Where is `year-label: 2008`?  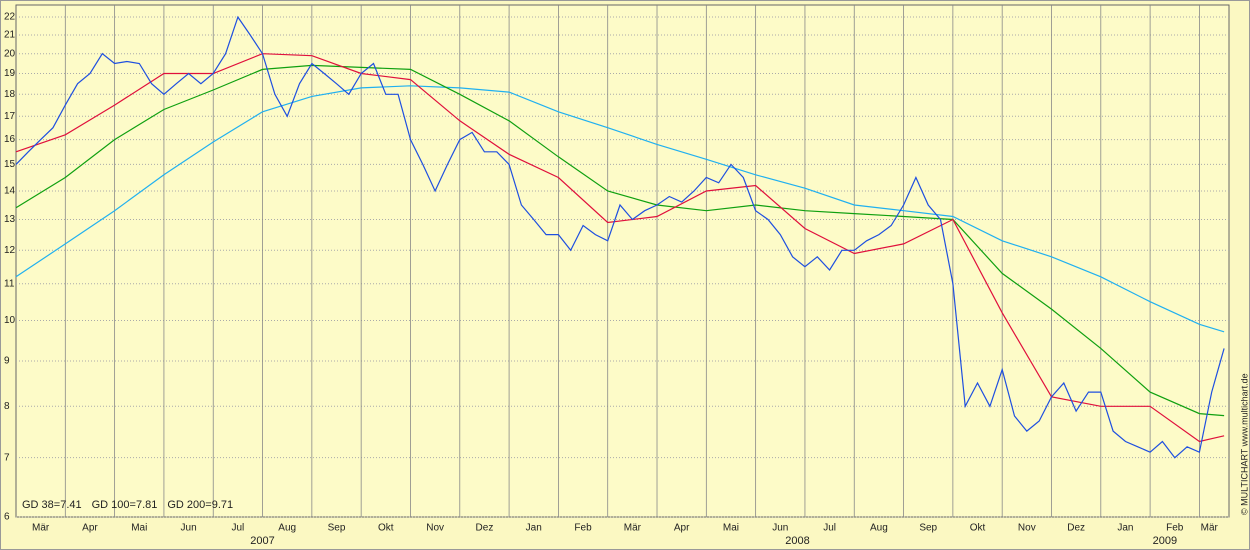
year-label: 2008 is located at coordinates (797, 541).